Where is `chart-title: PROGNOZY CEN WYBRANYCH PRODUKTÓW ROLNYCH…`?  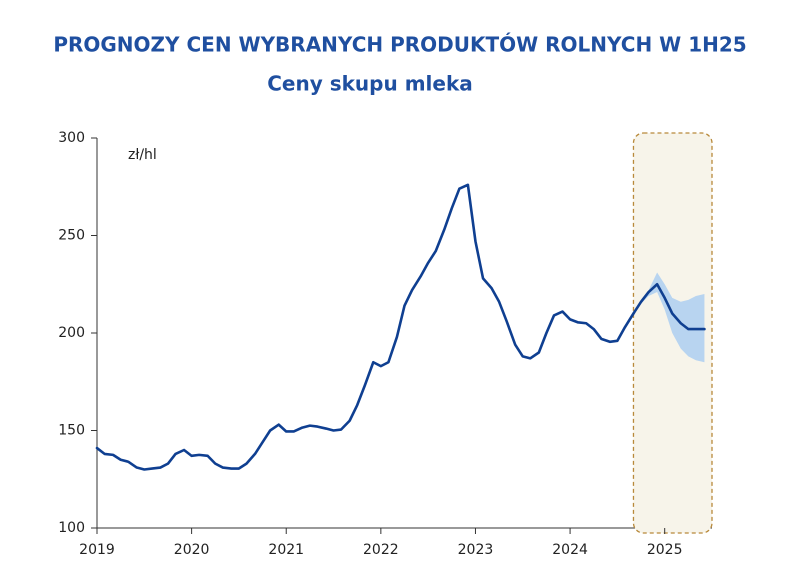 chart-title: PROGNOZY CEN WYBRANYCH PRODUKTÓW ROLNYCH… is located at coordinates (399, 45).